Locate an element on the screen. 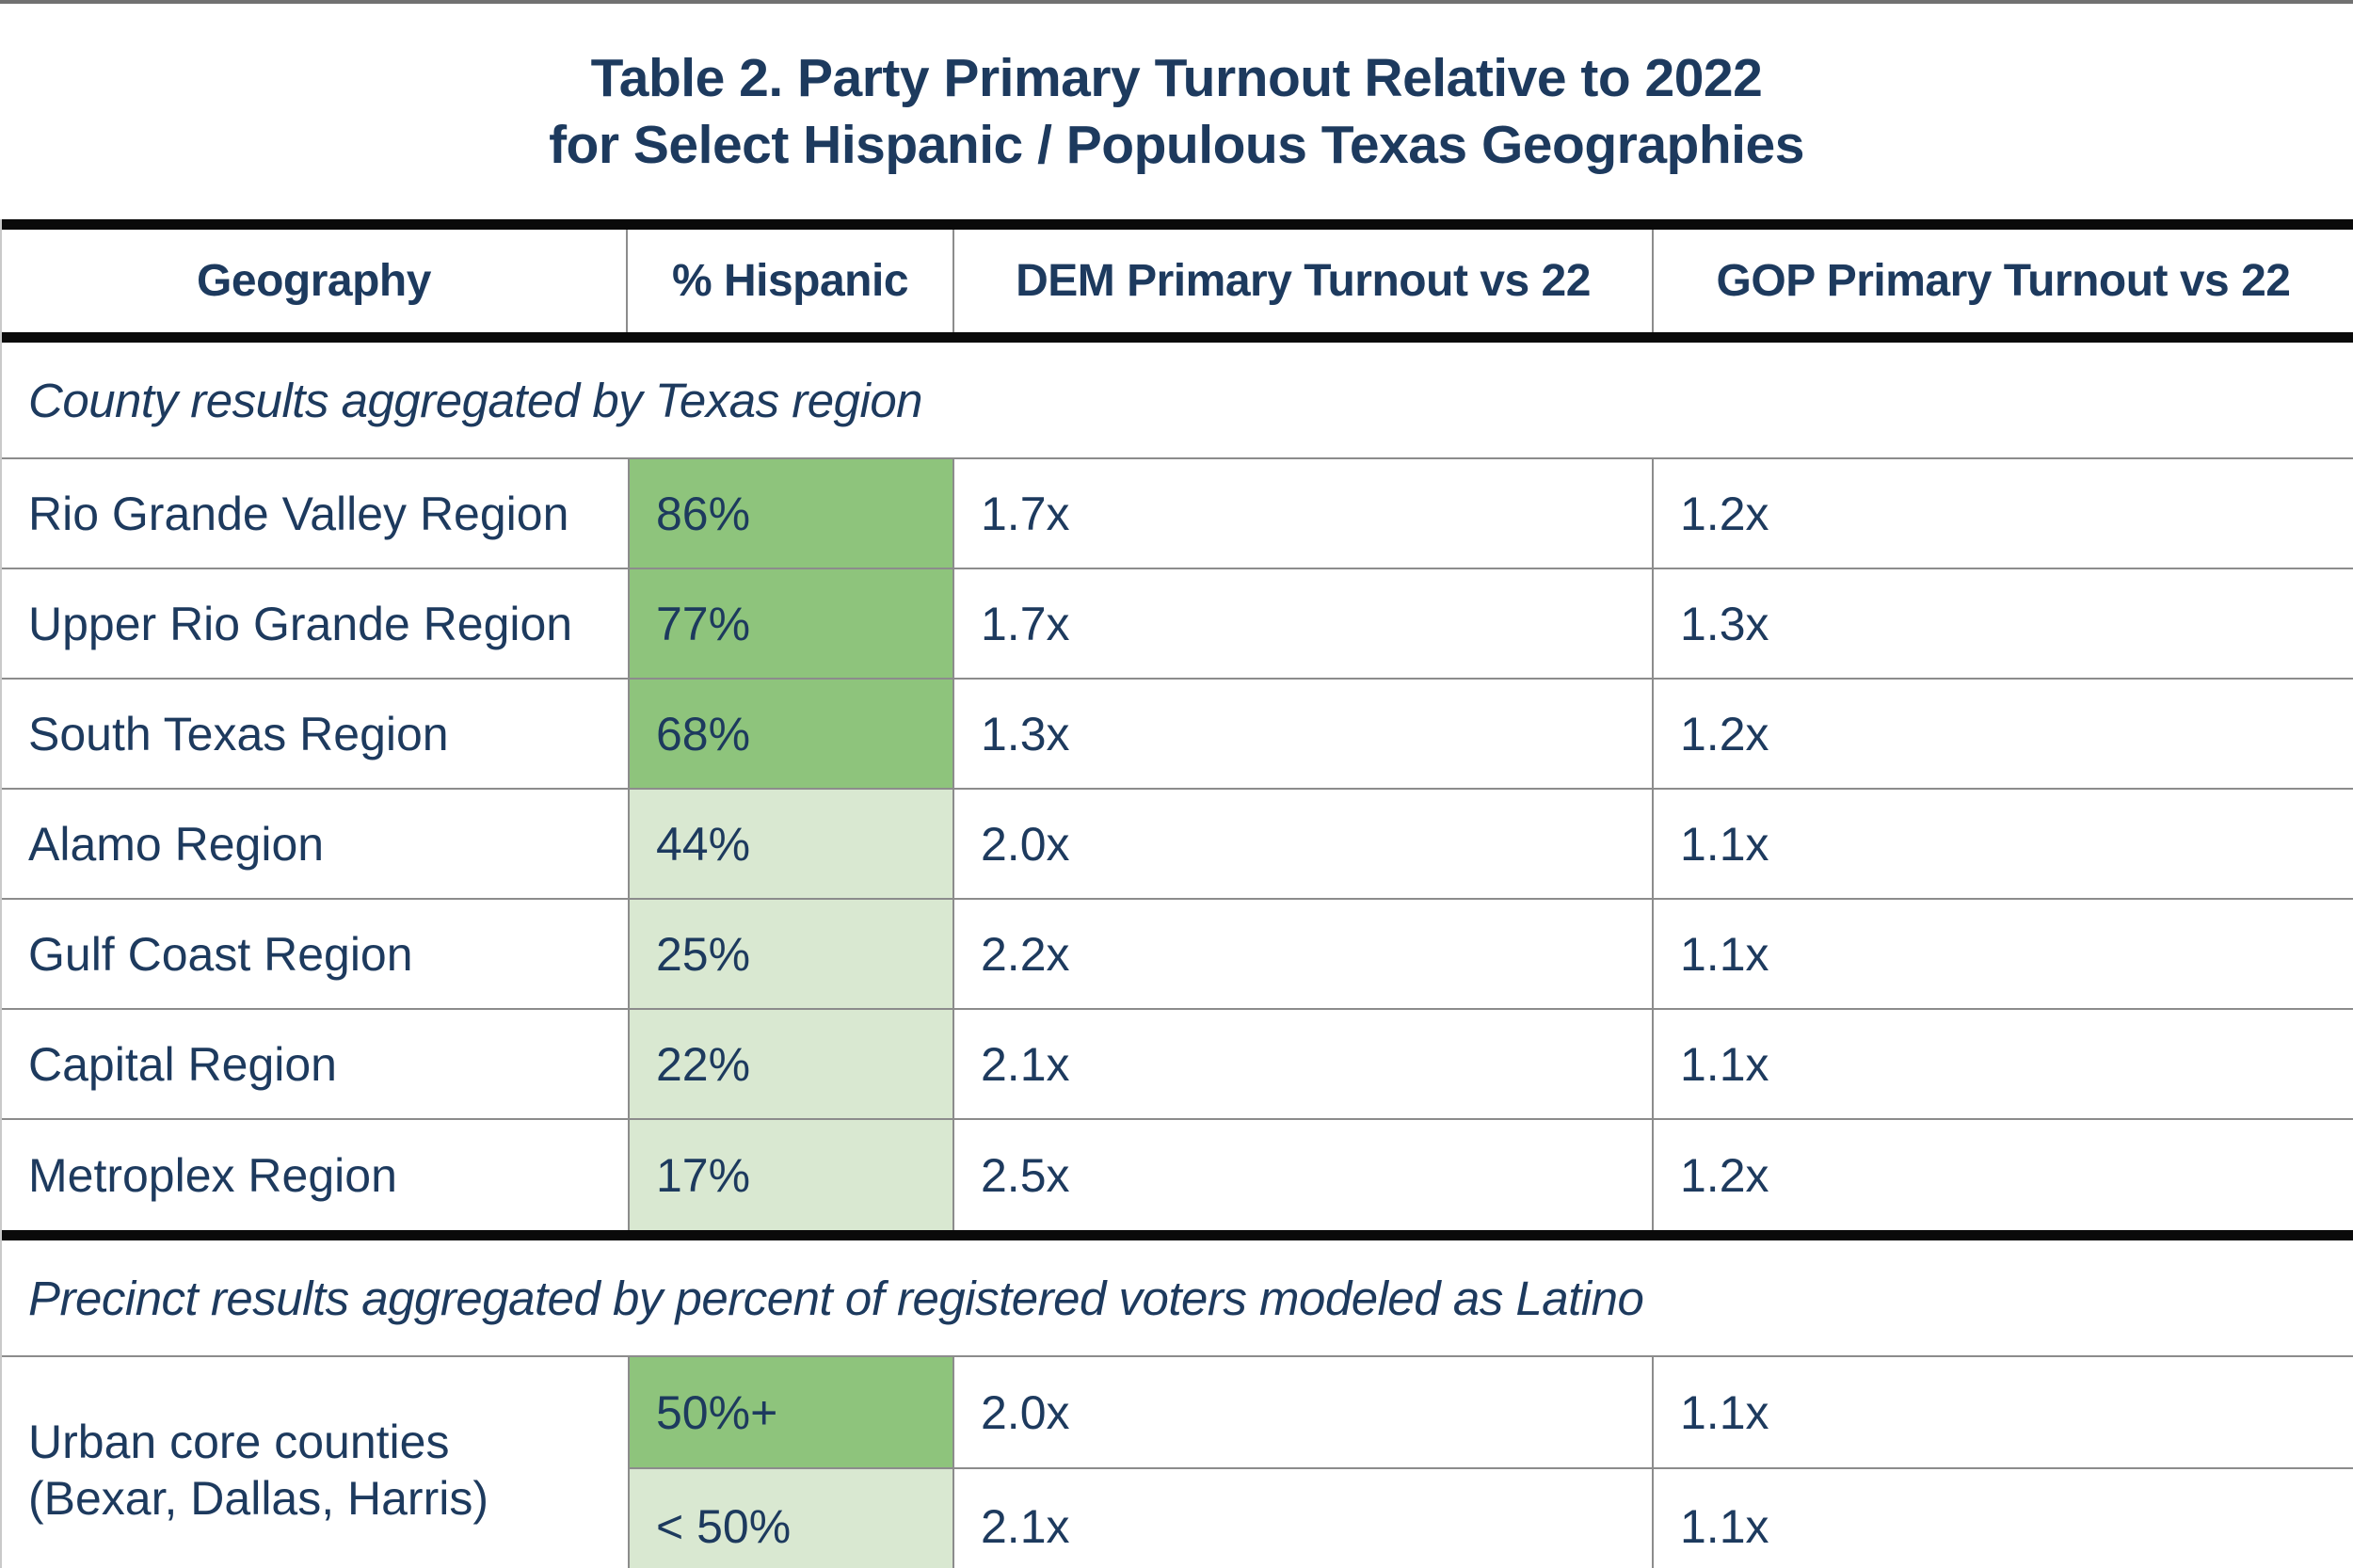 The image size is (2353, 1568). column-header-hispanic: % Hispanic is located at coordinates (791, 281).